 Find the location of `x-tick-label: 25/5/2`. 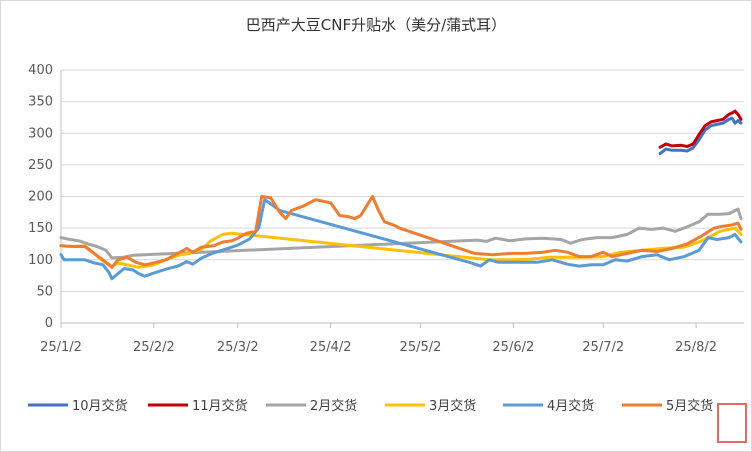

x-tick-label: 25/5/2 is located at coordinates (421, 347).